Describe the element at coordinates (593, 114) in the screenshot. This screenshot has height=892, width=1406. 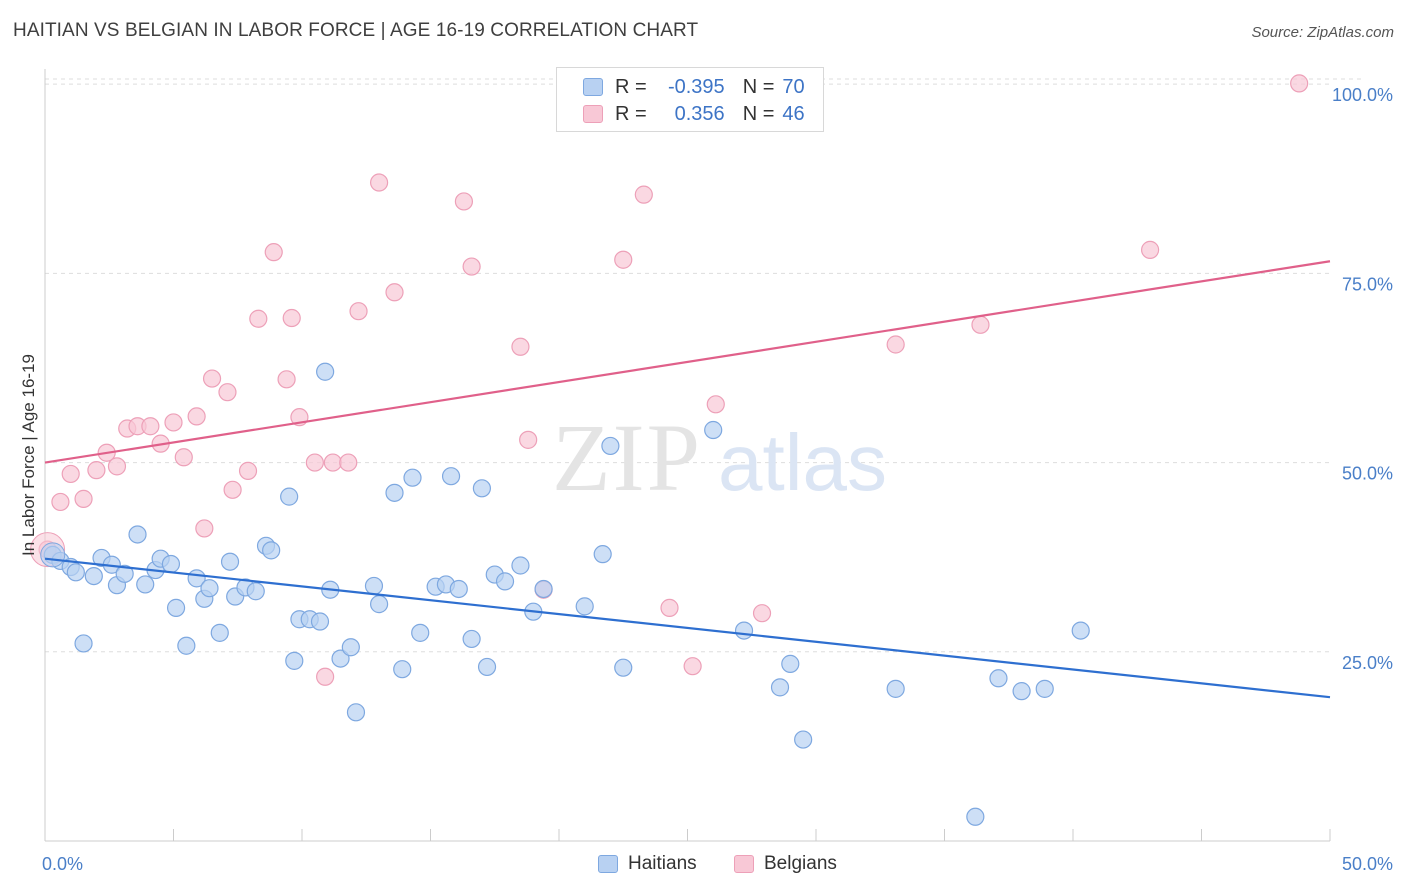
I see `belgians-swatch` at that location.